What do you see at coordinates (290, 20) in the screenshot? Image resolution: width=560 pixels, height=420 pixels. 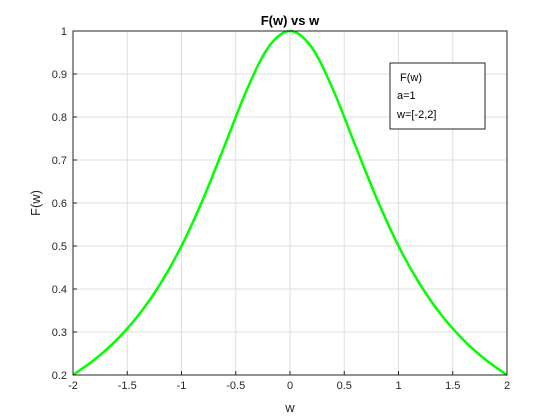 I see `chart-title: F(w) vs w` at bounding box center [290, 20].